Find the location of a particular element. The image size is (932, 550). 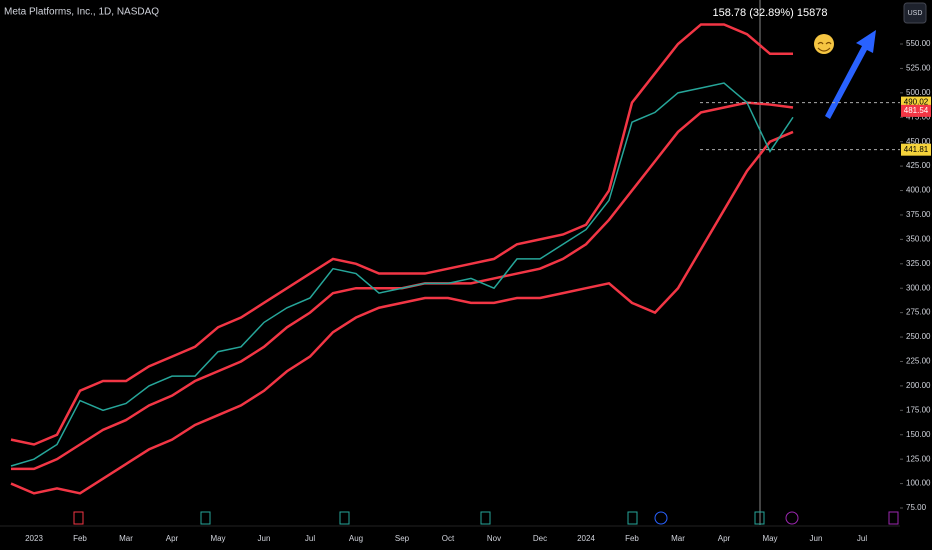

y-tick-label: 525.00 is located at coordinates (918, 68).